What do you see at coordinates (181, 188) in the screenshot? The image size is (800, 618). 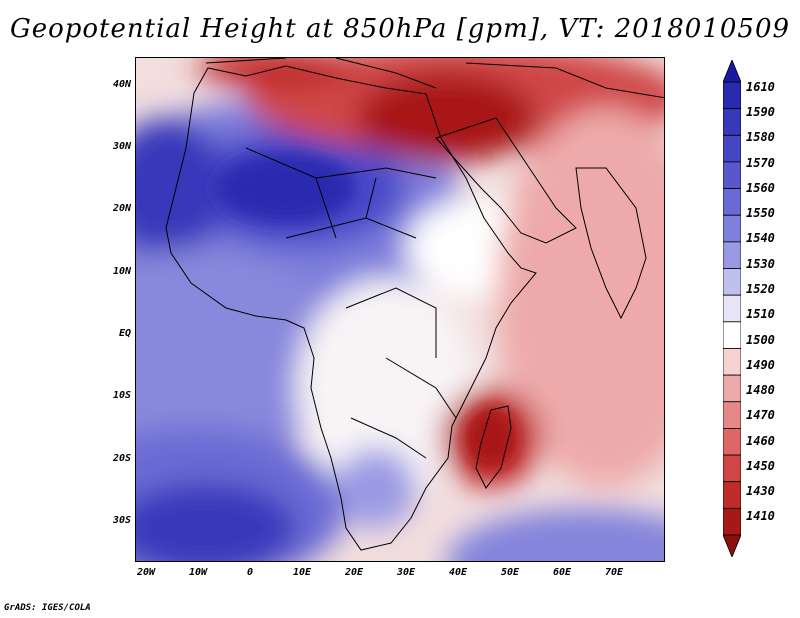 I see `atlantic-high-core` at bounding box center [181, 188].